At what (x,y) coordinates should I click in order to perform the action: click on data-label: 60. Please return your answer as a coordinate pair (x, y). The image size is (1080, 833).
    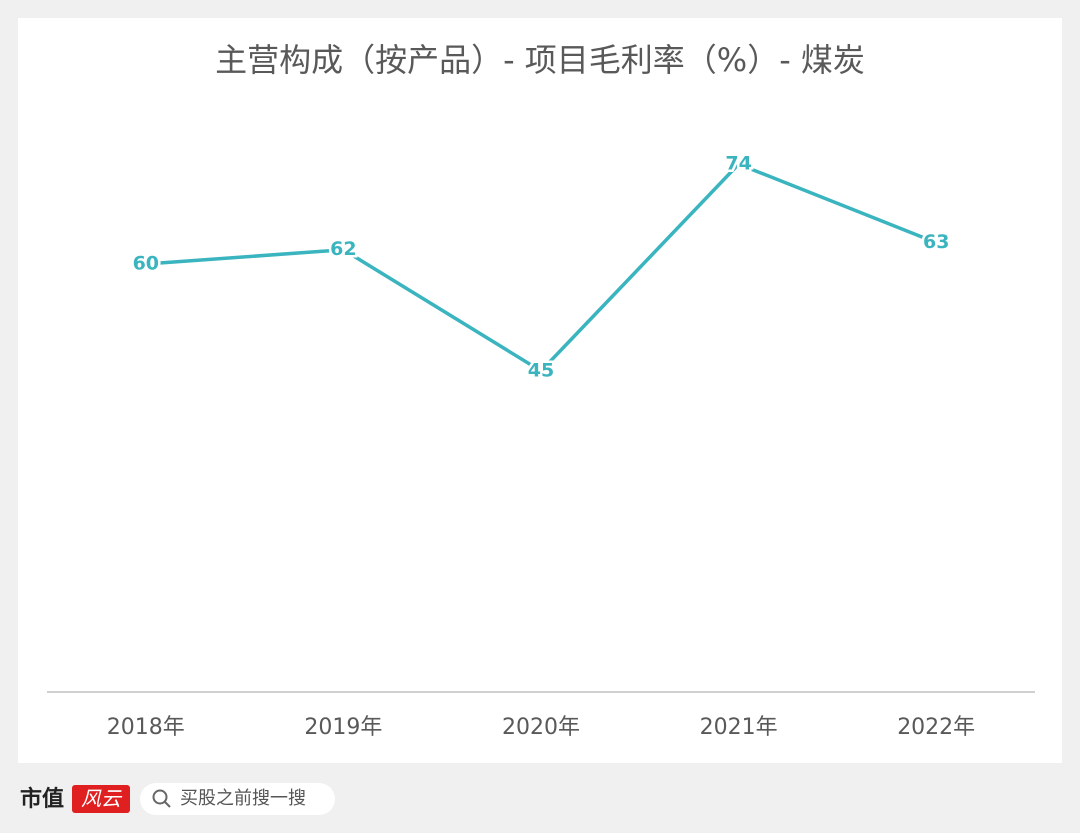
    Looking at the image, I should click on (146, 264).